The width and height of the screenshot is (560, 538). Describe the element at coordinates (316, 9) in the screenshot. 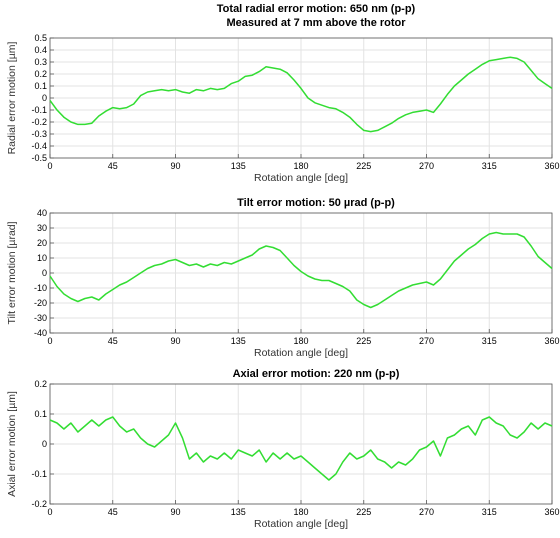

I see `chart-title: Total radial error motion: 650 nm (p-p)` at that location.